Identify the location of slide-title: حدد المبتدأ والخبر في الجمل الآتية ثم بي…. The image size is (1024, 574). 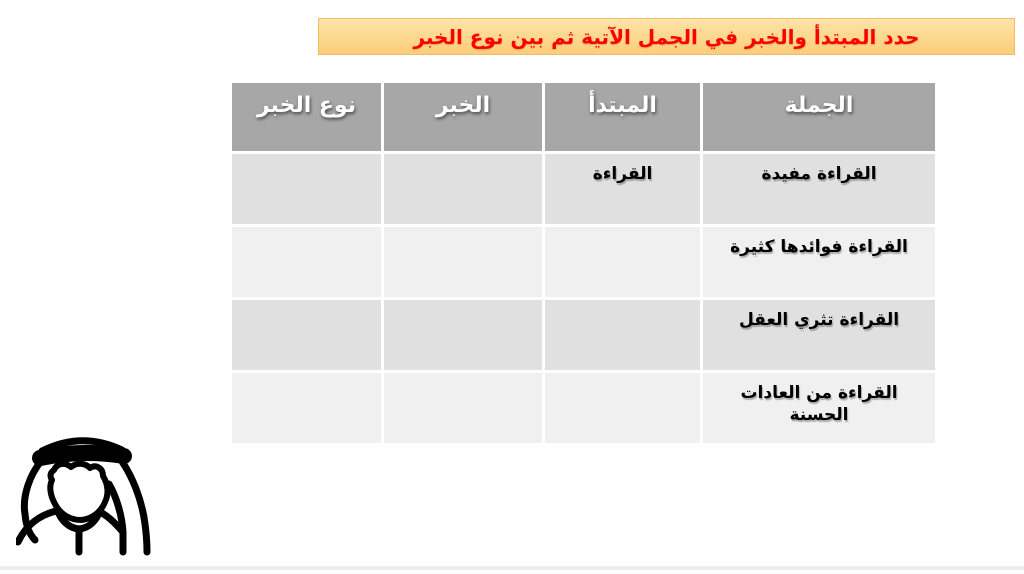
(666, 36).